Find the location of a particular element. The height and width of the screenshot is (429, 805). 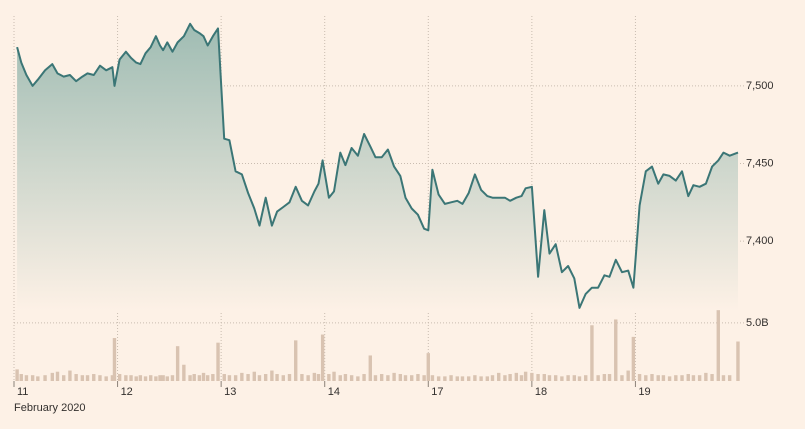

y-tick-label: 5.0B is located at coordinates (757, 323).